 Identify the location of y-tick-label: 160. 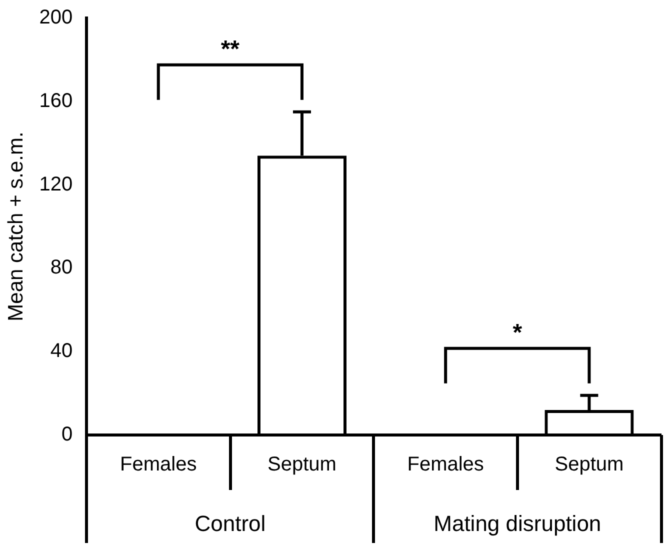
(56, 101).